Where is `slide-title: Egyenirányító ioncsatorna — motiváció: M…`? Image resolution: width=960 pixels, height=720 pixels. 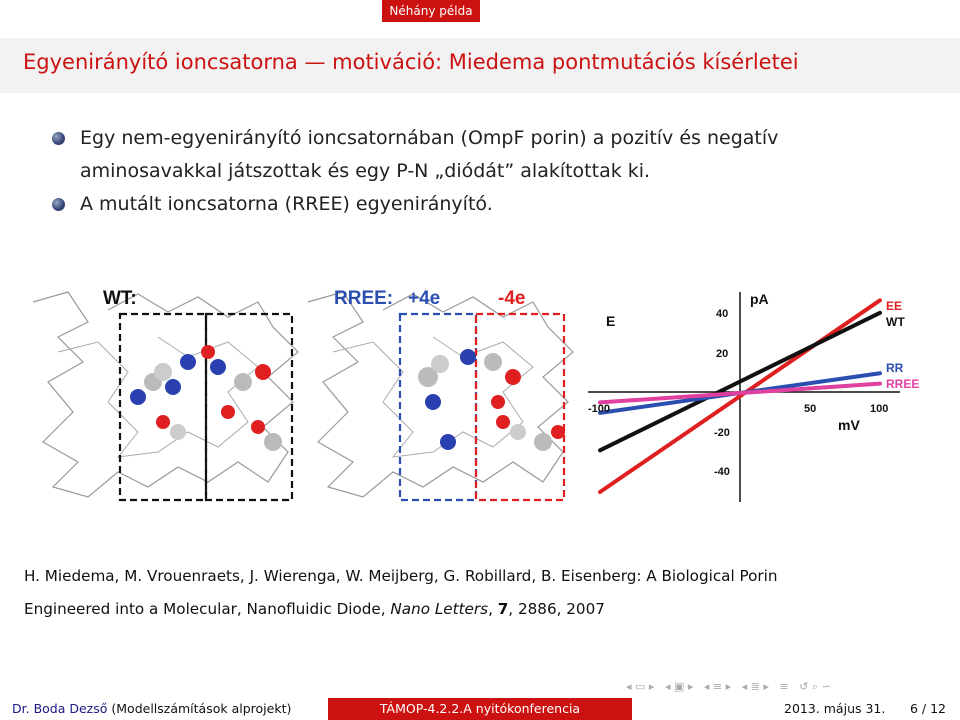 slide-title: Egyenirányító ioncsatorna — motiváció: M… is located at coordinates (411, 62).